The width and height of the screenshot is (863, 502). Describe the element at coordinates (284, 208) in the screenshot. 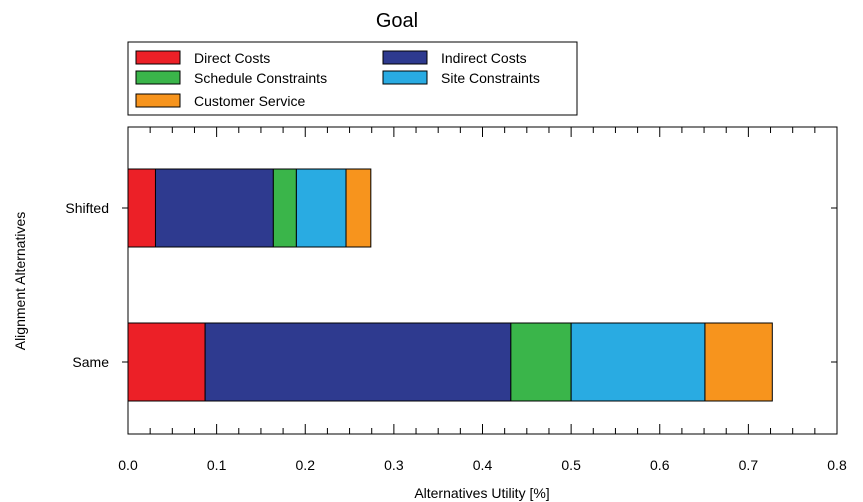

I see `bar-shifted-schedule-constraints` at that location.